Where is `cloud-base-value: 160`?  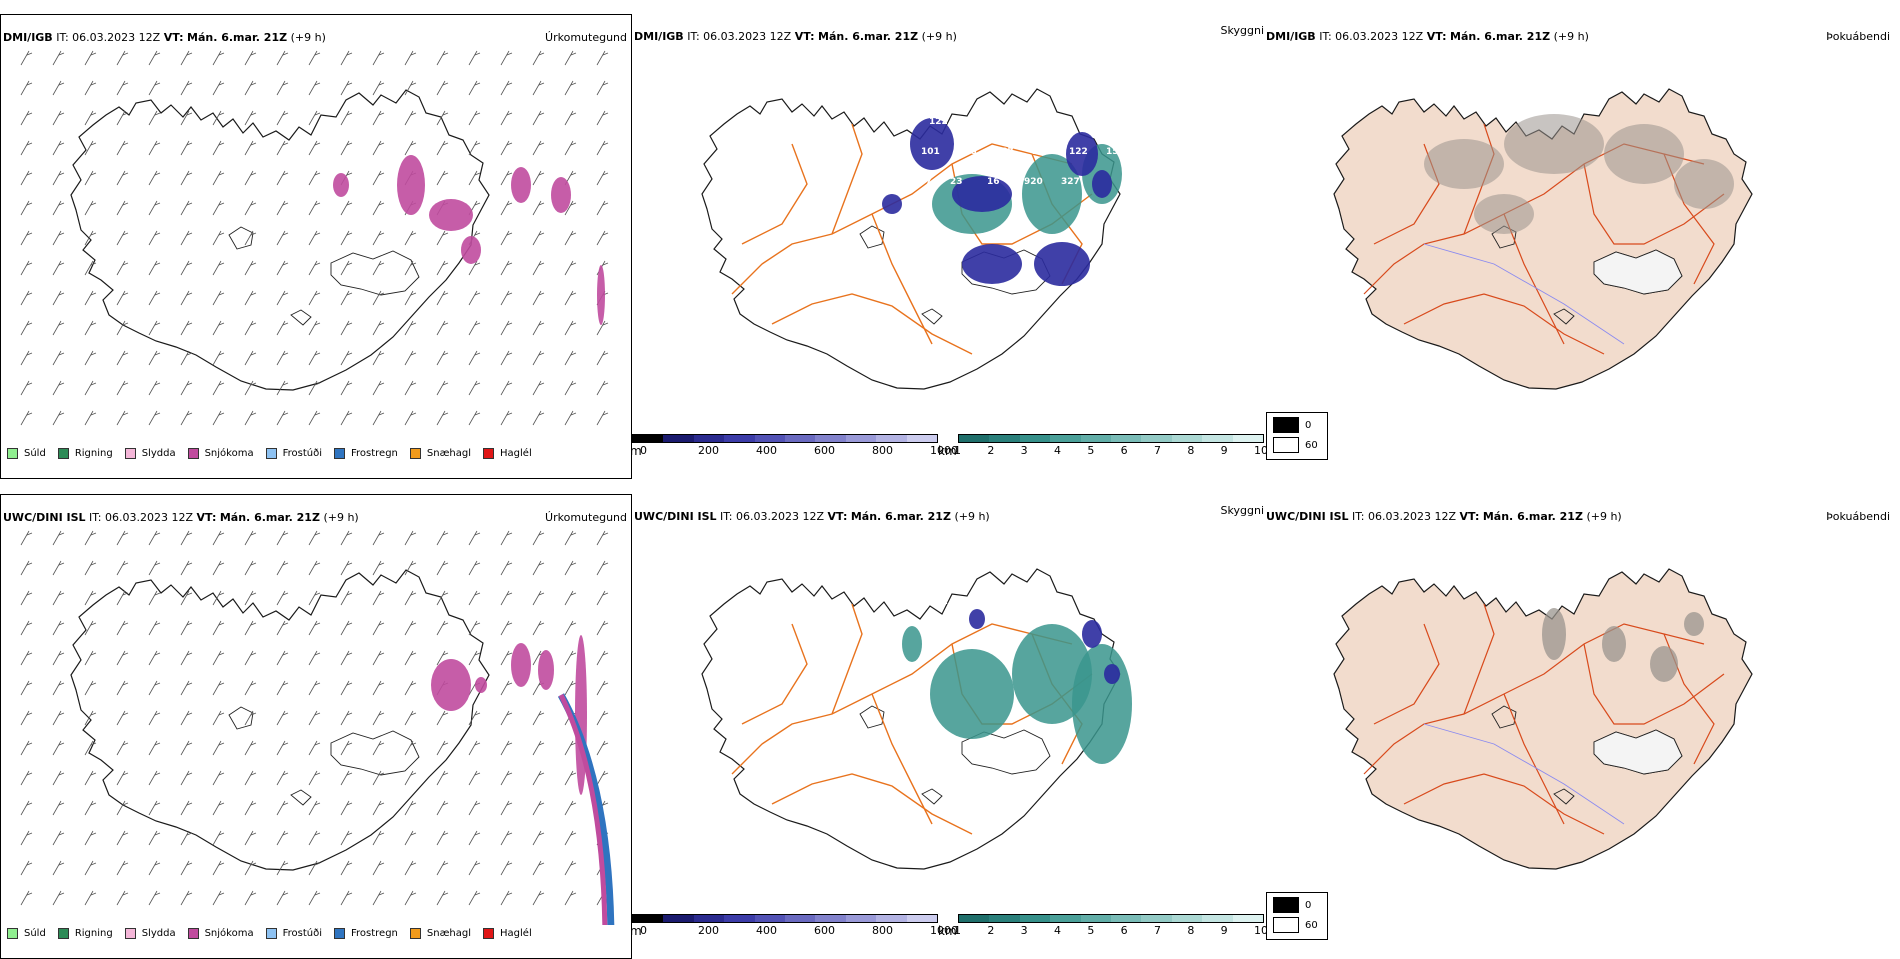
cloud-base-value: 160 is located at coordinates (1012, 122).